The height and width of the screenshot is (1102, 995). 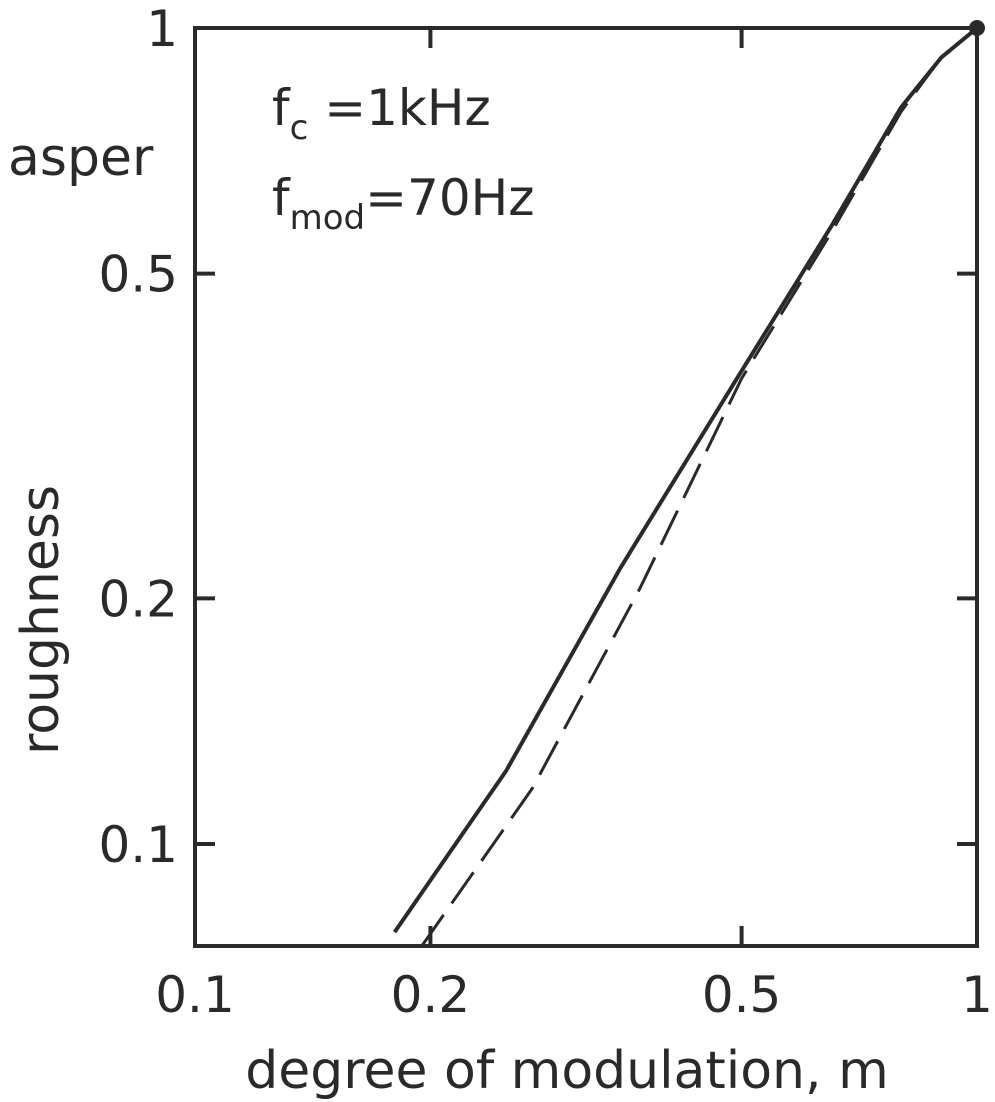 What do you see at coordinates (81, 158) in the screenshot?
I see `y-axis-label-top: asper` at bounding box center [81, 158].